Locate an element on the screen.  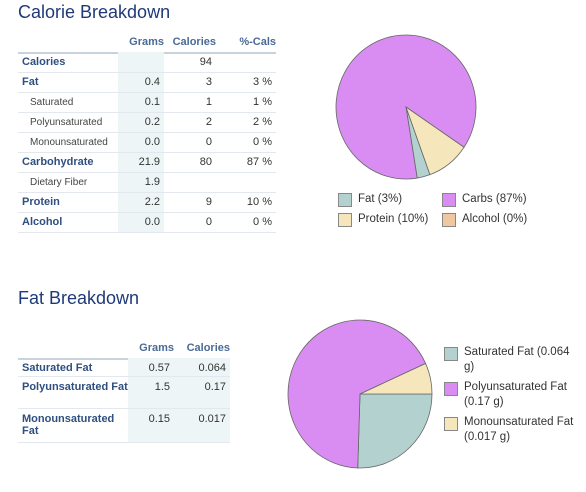
cell-calories: 3 is located at coordinates (190, 82).